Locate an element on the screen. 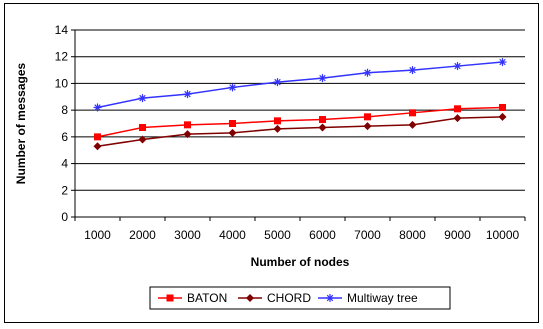 Image resolution: width=543 pixels, height=329 pixels. y-tick-label: 12 is located at coordinates (62, 57).